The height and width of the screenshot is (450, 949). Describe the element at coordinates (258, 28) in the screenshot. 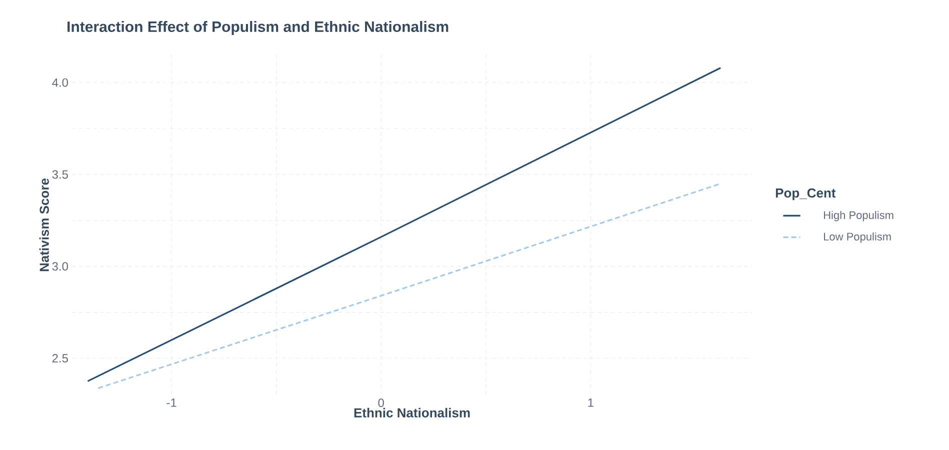

I see `chart-title: Interaction Effect of Populism and Ethnic Nationalism` at that location.